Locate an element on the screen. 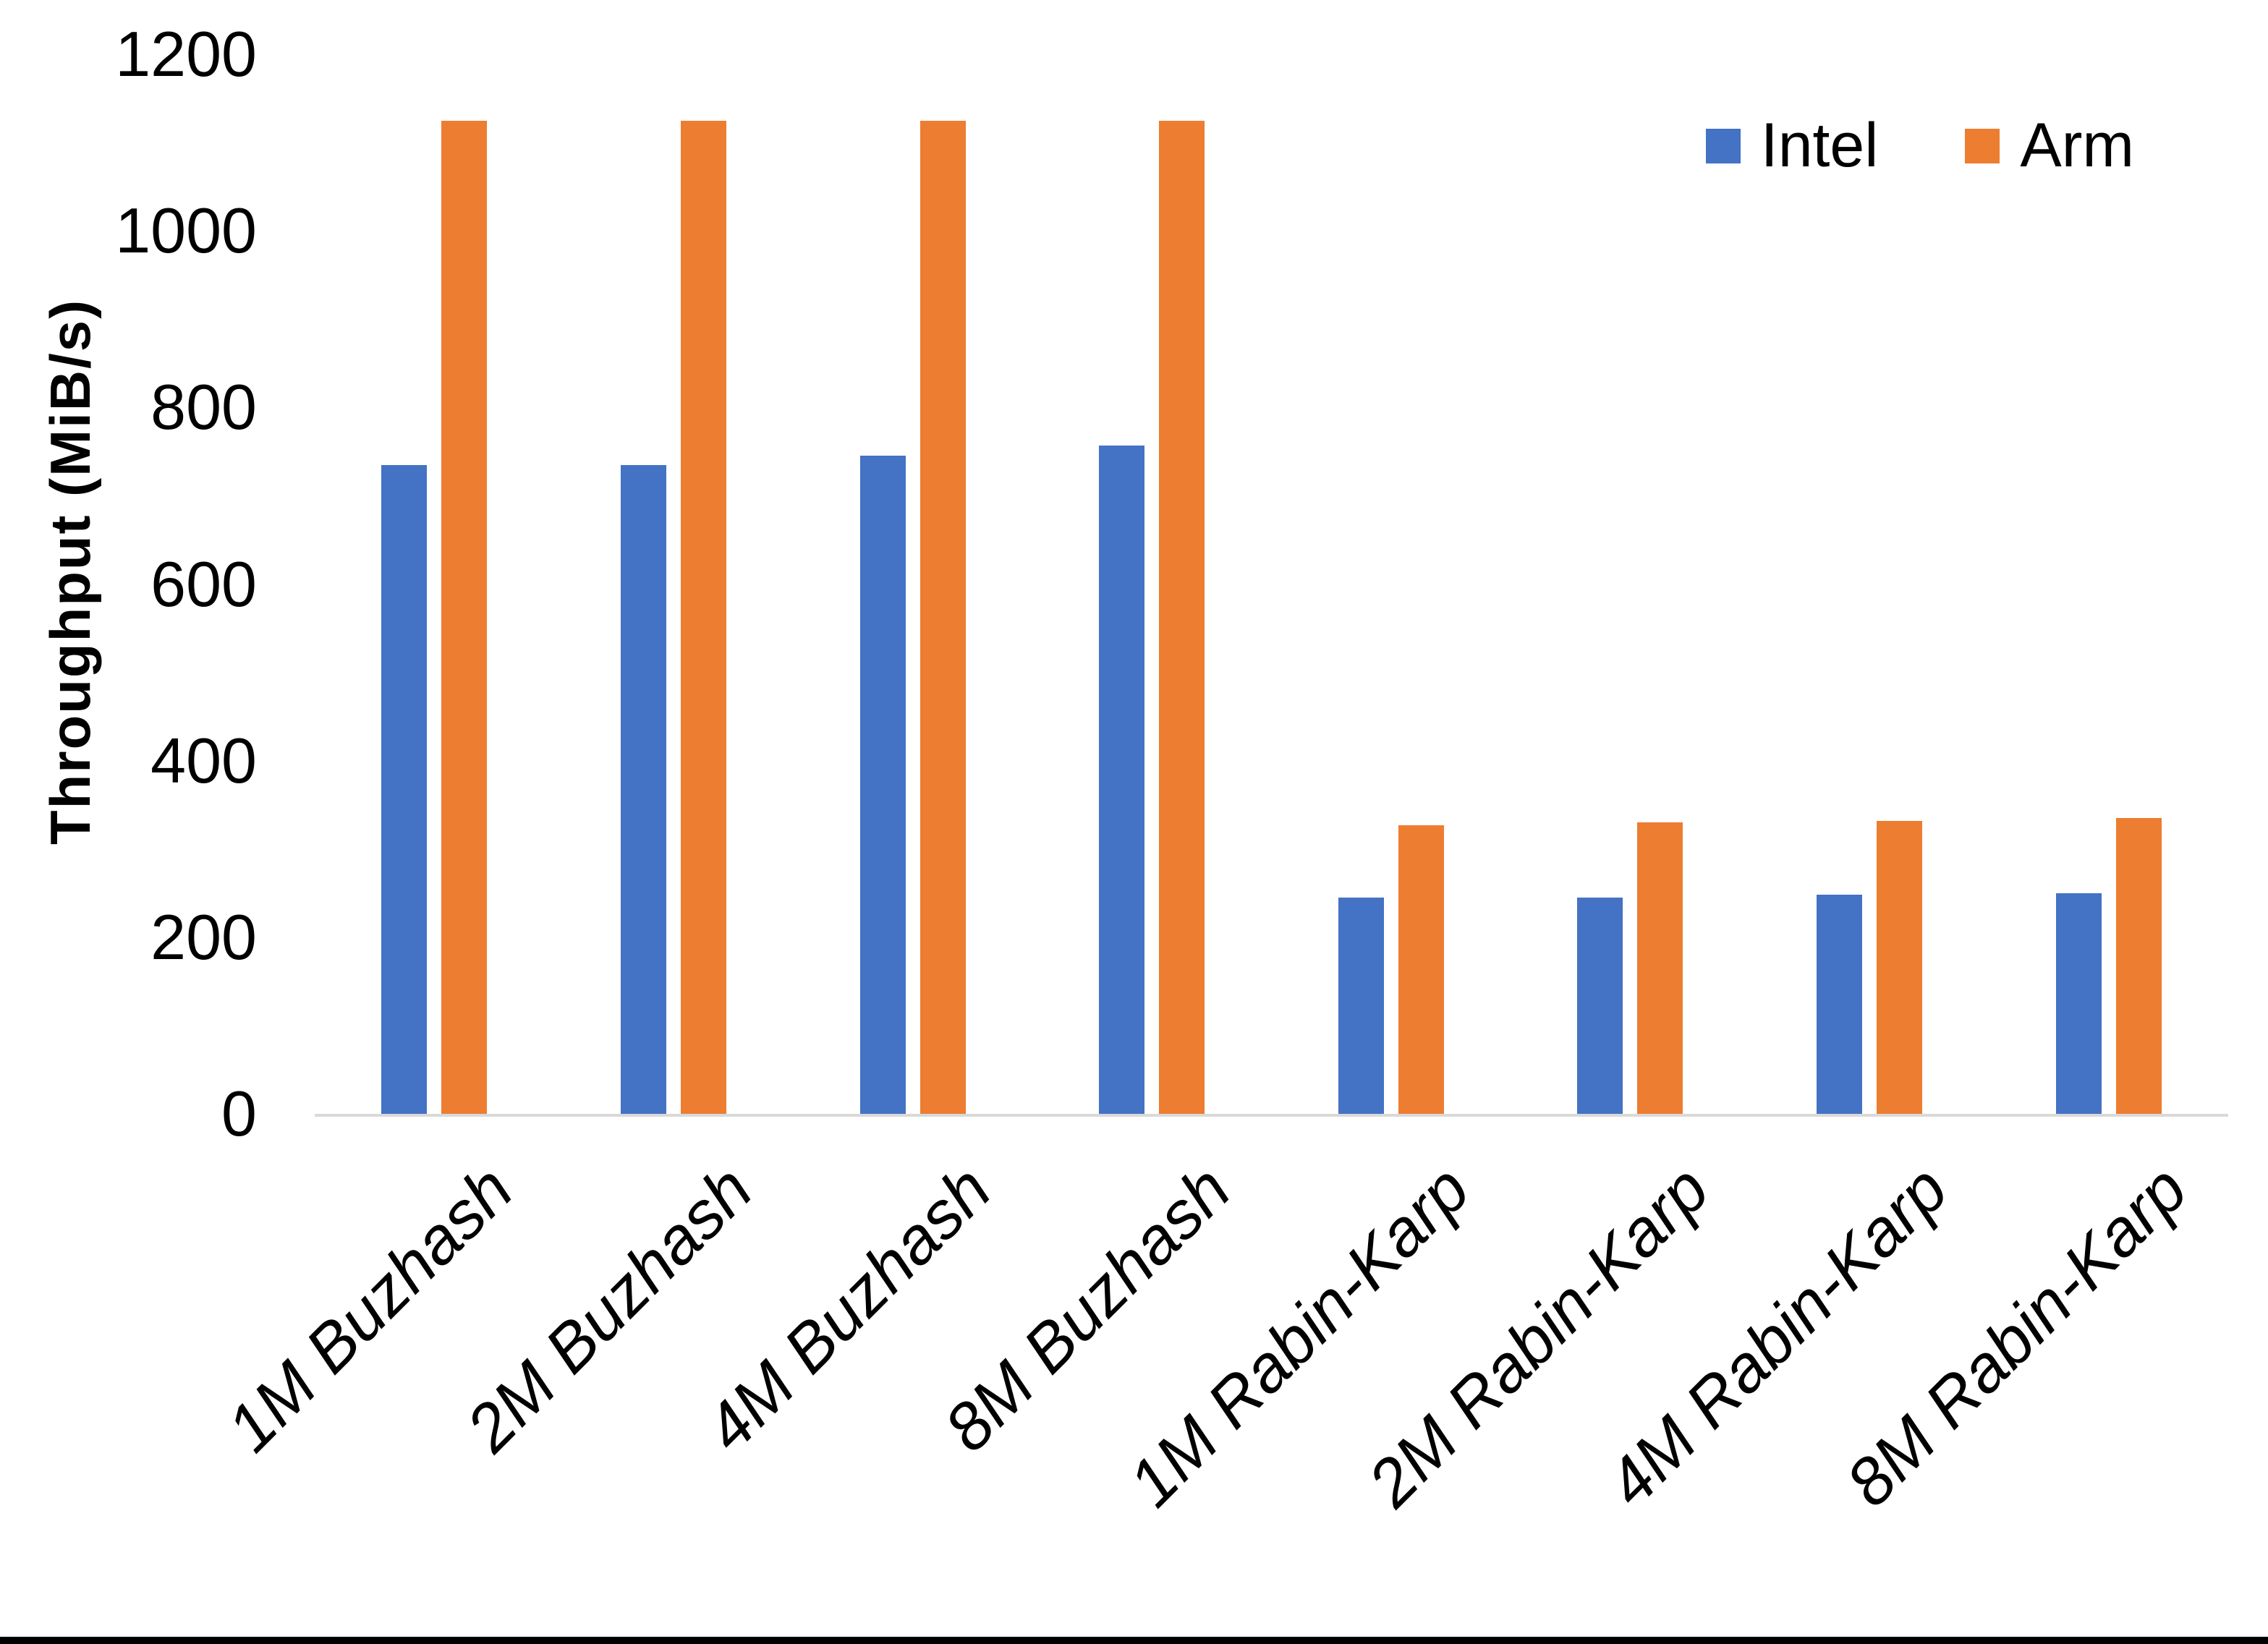 The width and height of the screenshot is (2268, 1644). bar-intel-8m-buzhash is located at coordinates (1121, 780).